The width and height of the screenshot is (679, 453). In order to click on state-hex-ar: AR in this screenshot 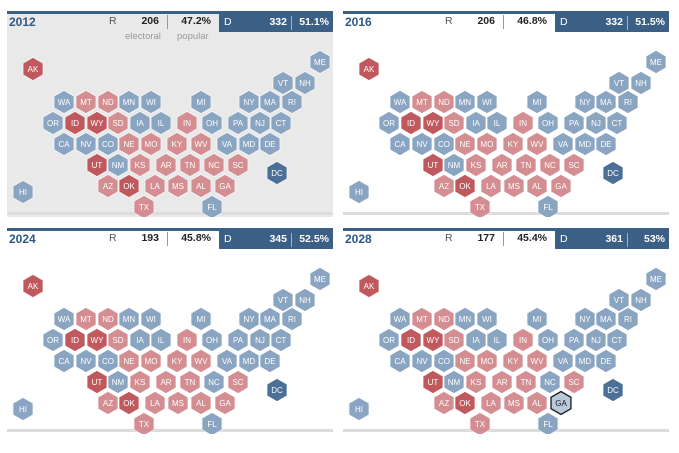, I will do `click(166, 382)`.